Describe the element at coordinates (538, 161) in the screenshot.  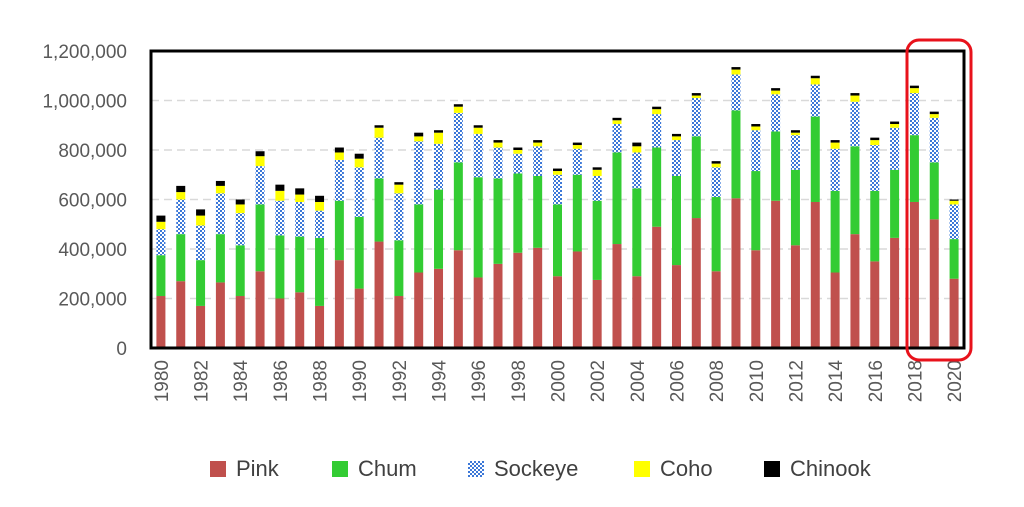
I see `bar-sockeye-1999` at that location.